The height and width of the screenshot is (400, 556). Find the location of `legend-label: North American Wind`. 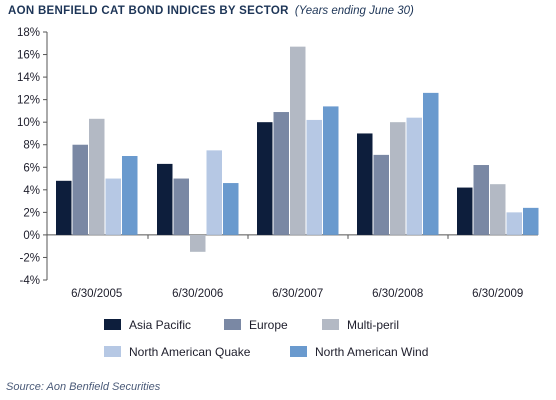

legend-label: North American Wind is located at coordinates (371, 352).